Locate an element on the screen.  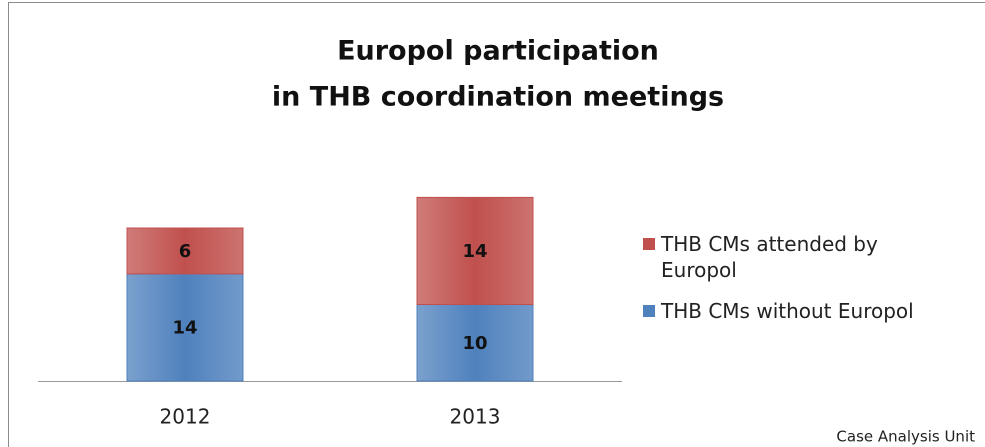
legend-label: THB CMs without Europol is located at coordinates (787, 311).